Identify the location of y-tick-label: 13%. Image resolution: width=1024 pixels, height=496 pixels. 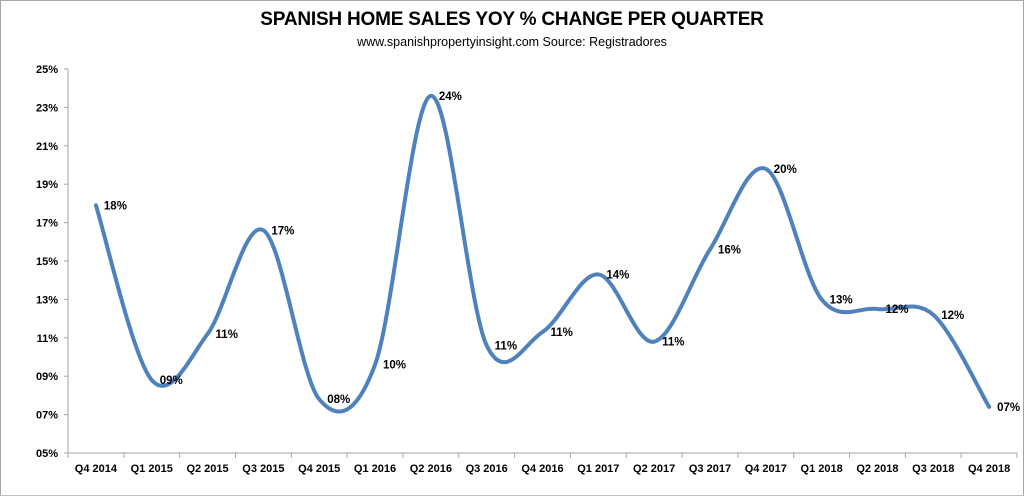
(47, 300).